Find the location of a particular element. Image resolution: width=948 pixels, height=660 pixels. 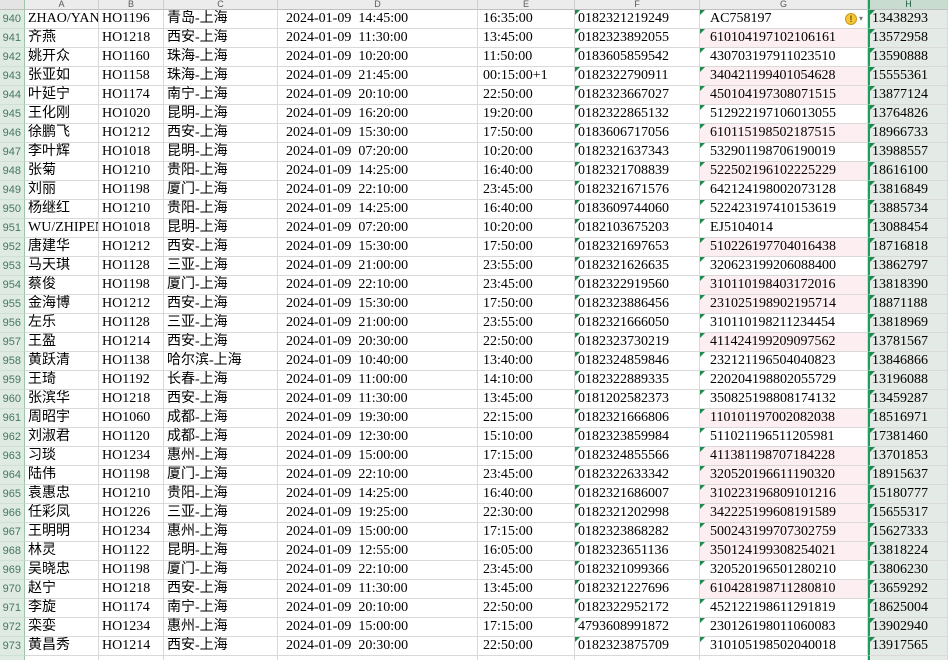

cell-phone-number: 13862797 is located at coordinates (908, 266).